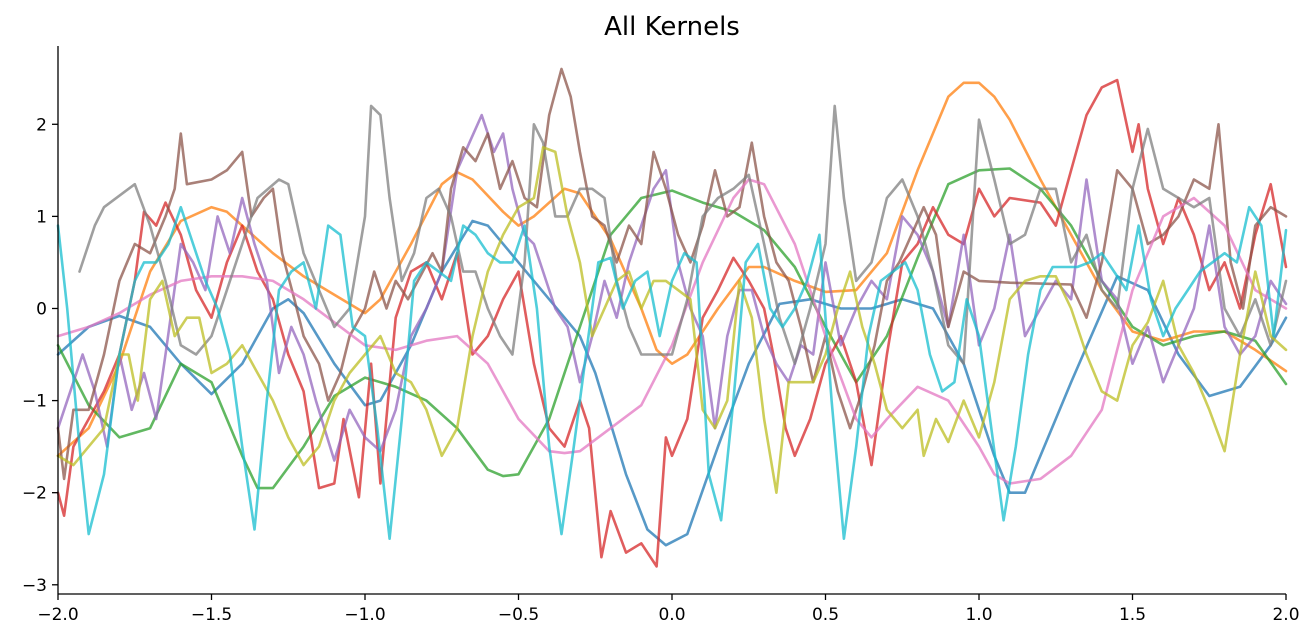 Image resolution: width=1315 pixels, height=639 pixels. Describe the element at coordinates (41, 217) in the screenshot. I see `y-tick-label: 1` at that location.